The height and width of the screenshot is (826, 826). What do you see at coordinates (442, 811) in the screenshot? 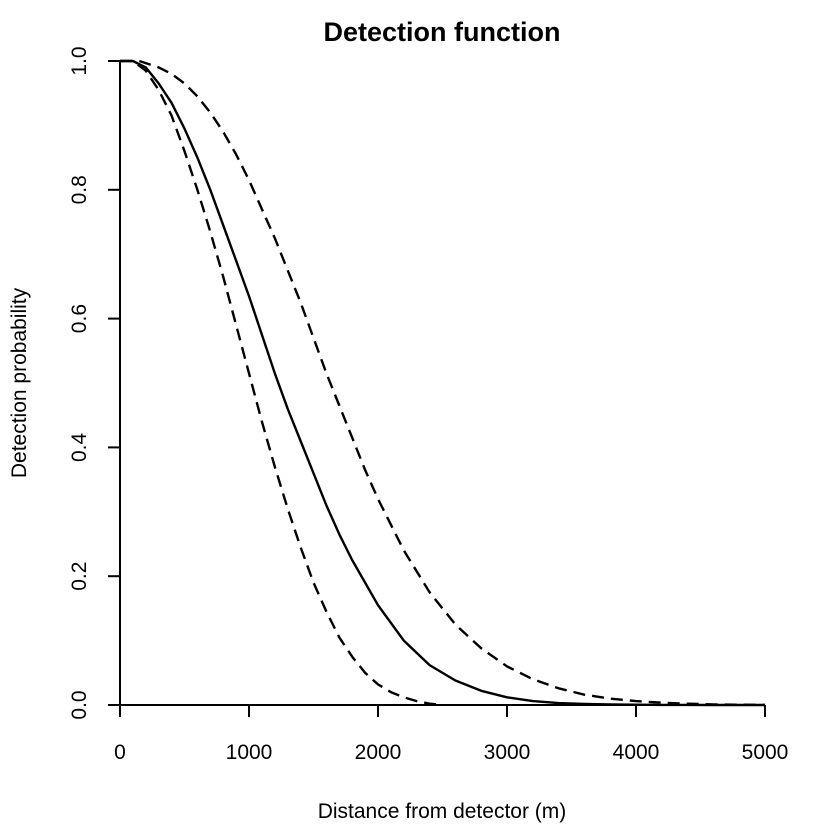
I see `x-axis-label: Distance from detector (m)` at bounding box center [442, 811].